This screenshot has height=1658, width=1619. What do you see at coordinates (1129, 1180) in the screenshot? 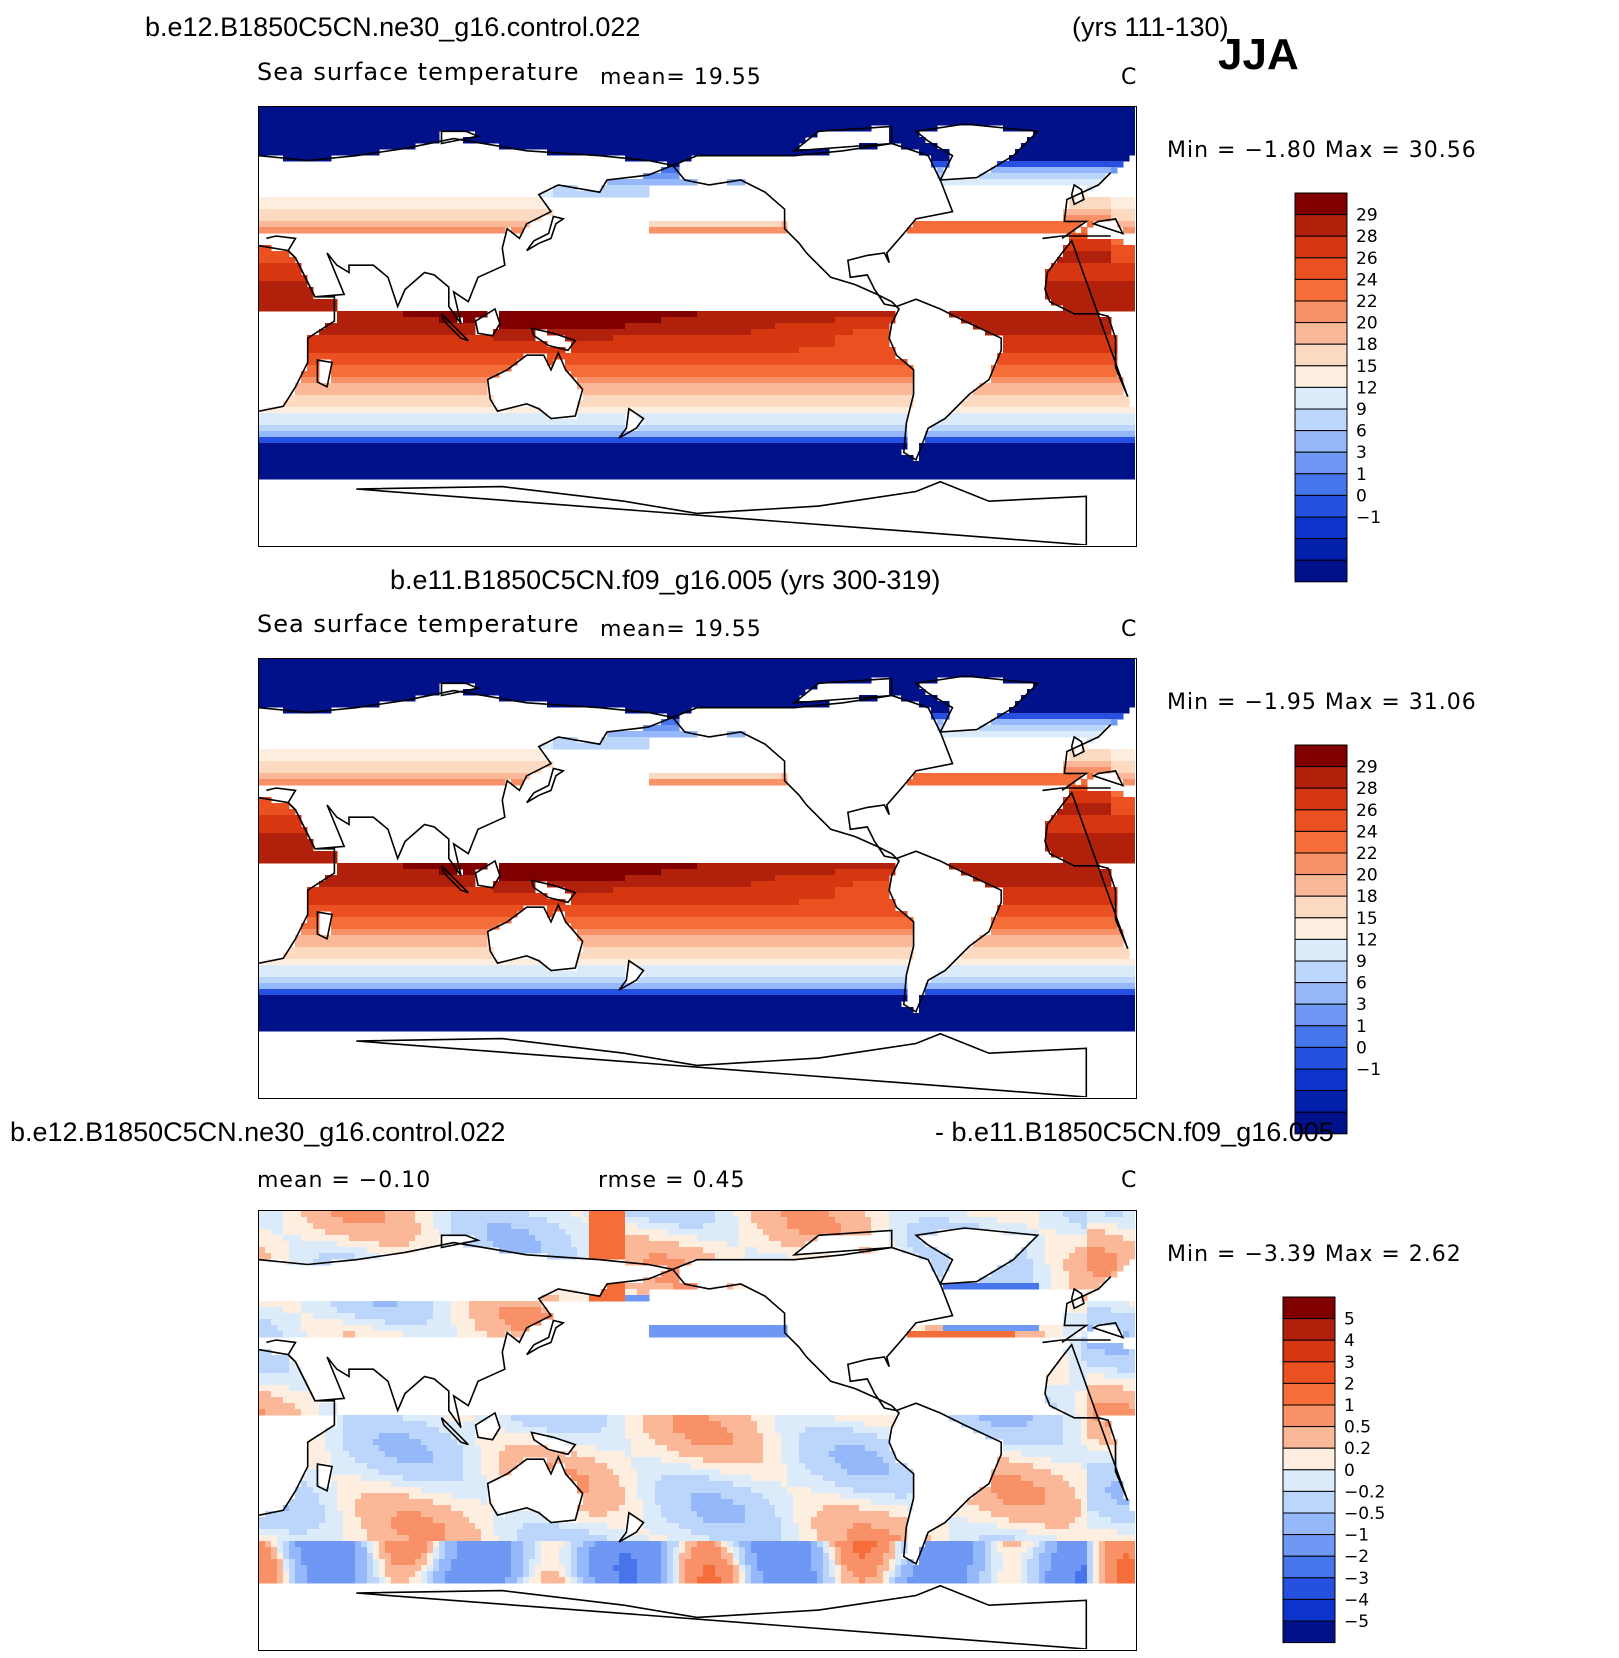
I see `panel3-units: C` at bounding box center [1129, 1180].